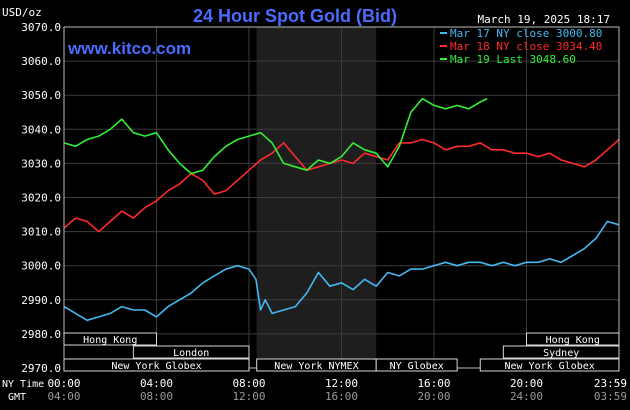 This screenshot has width=630, height=410. Describe the element at coordinates (610, 383) in the screenshot. I see `x-tick-label-ny: 23:59` at that location.